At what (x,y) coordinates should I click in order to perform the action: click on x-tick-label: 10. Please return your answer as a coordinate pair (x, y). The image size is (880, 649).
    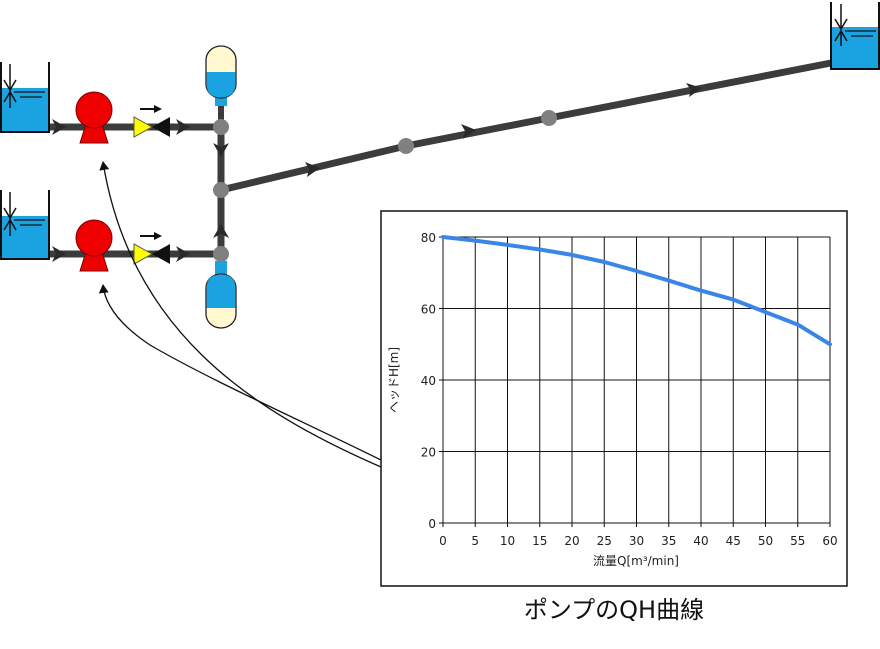
    Looking at the image, I should click on (507, 541).